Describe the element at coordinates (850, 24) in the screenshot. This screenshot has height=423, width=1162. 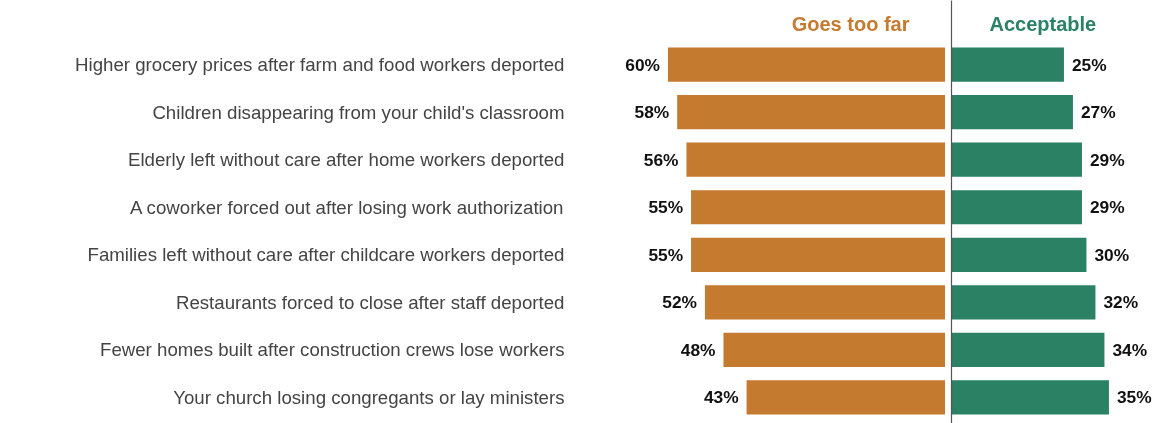
I see `series-label: Goes too far` at that location.